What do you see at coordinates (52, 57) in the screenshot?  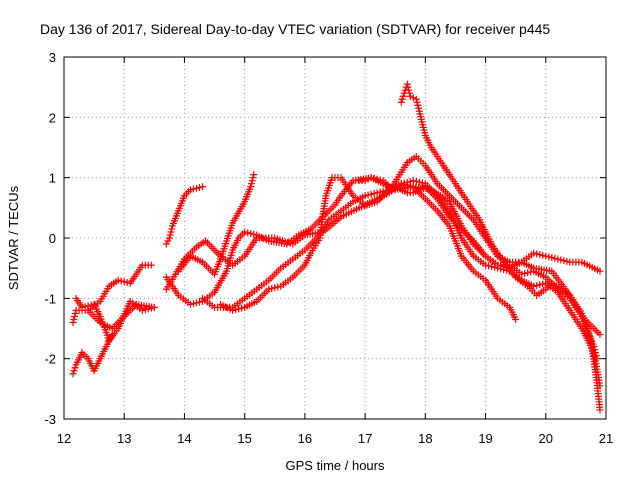 I see `y-tick-label: 3` at bounding box center [52, 57].